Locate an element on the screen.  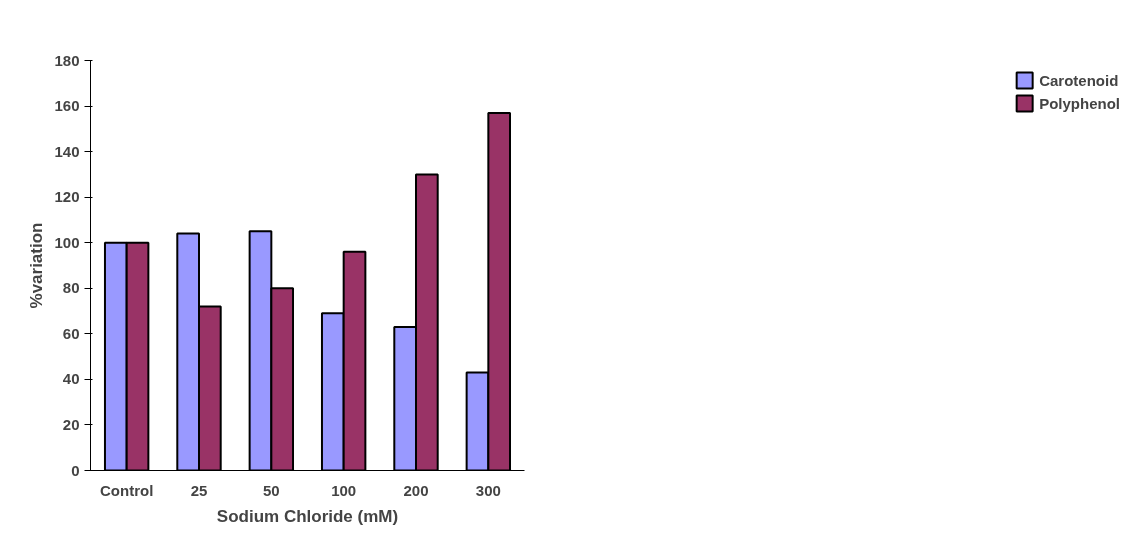
y-tick-label: 60 is located at coordinates (71, 333).